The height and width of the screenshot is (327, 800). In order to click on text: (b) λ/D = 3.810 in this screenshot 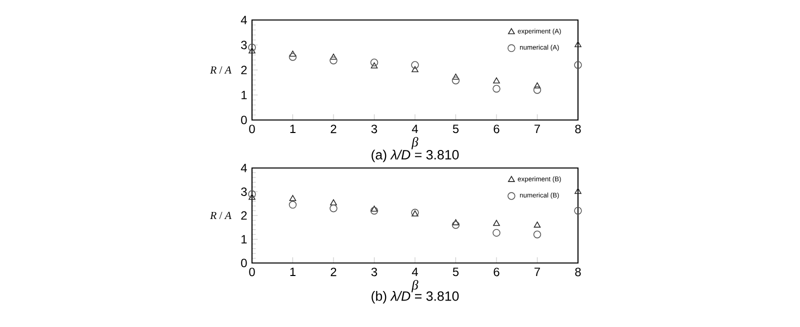, I will do `click(415, 297)`.